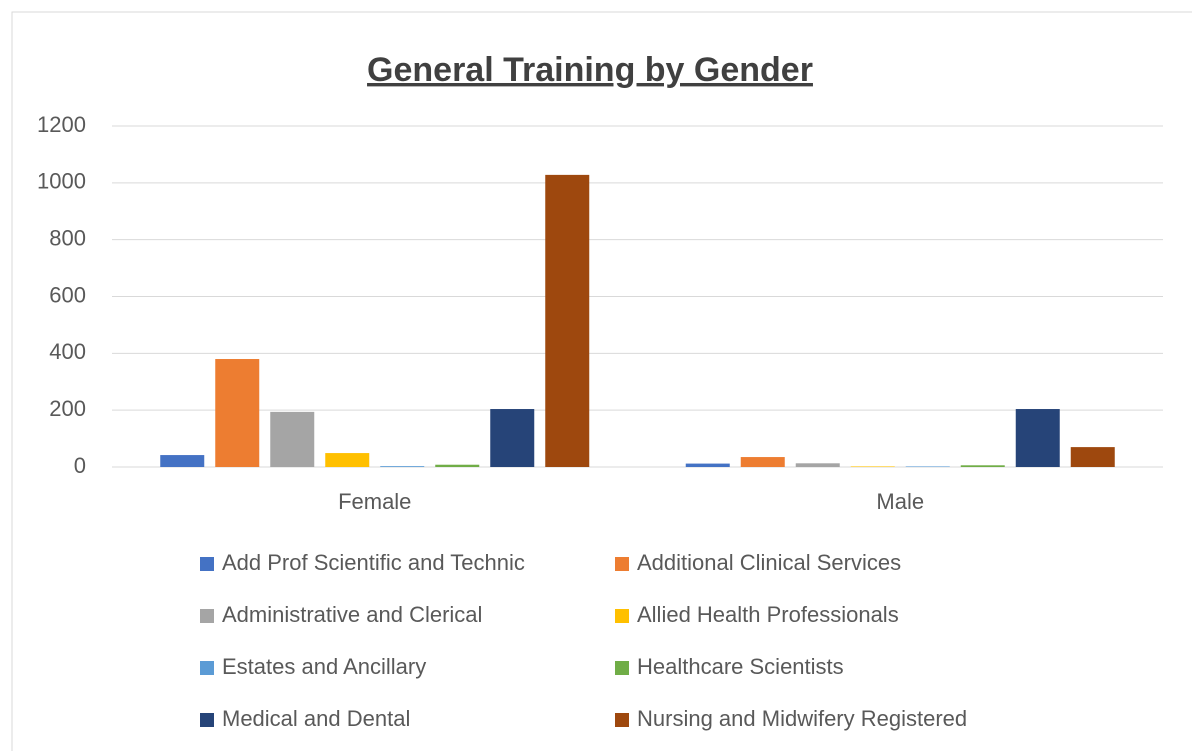 This screenshot has width=1192, height=756. What do you see at coordinates (769, 562) in the screenshot?
I see `legend-label: Additional Clinical Services` at bounding box center [769, 562].